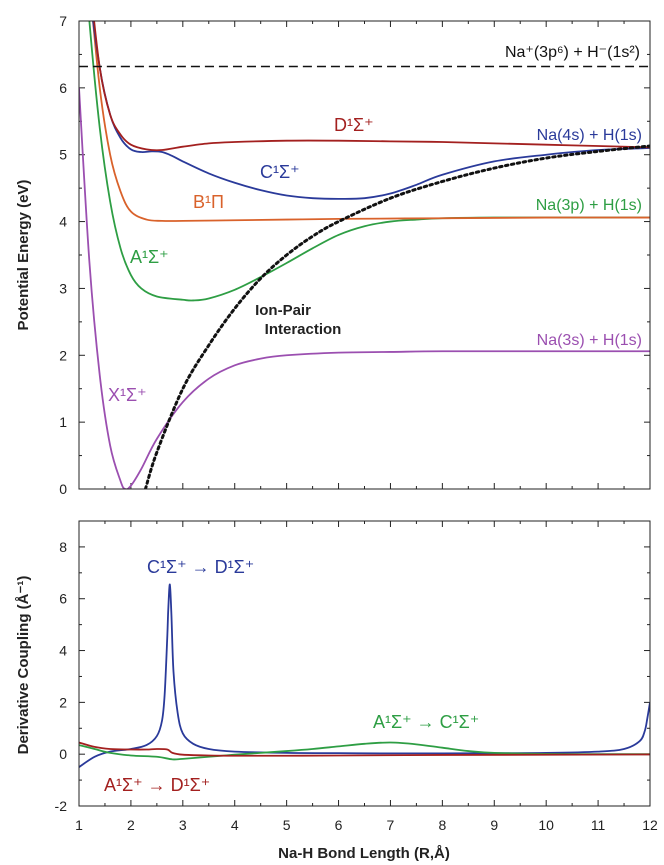 This screenshot has width=664, height=865. Describe the element at coordinates (63, 422) in the screenshot. I see `y-tick-label: 1` at that location.